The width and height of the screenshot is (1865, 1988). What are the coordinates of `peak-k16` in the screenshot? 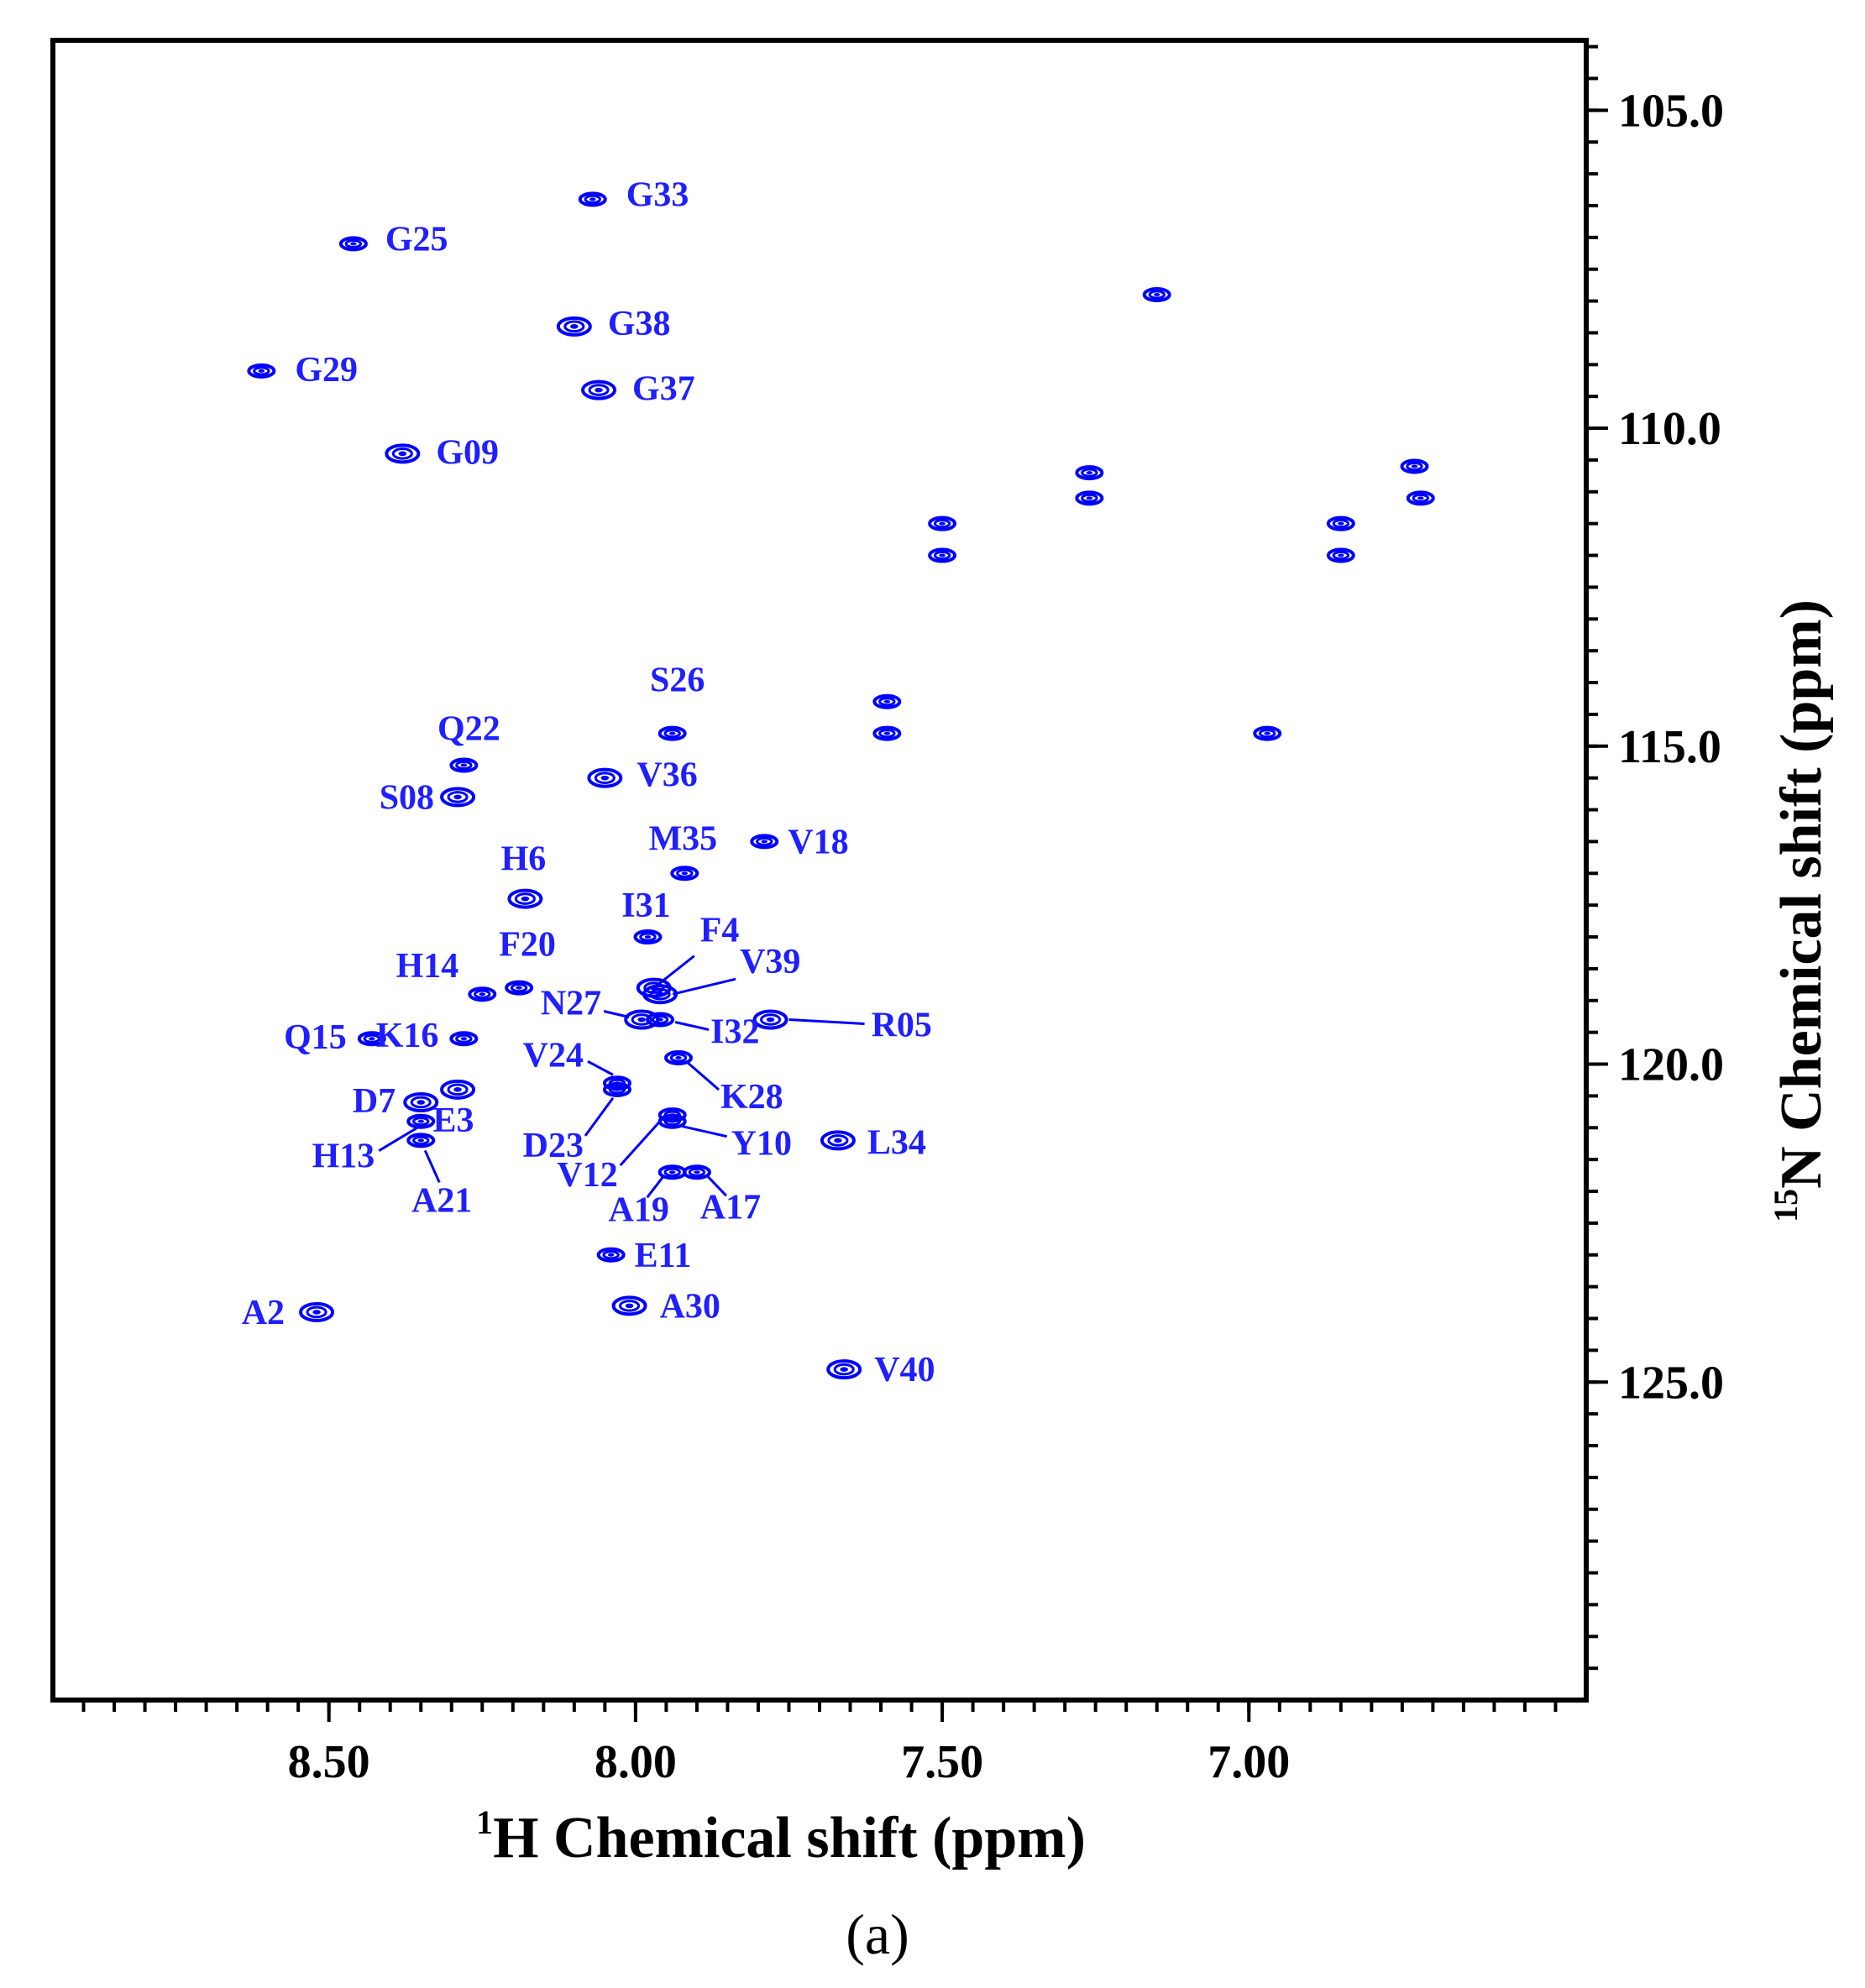 It's located at (464, 1039).